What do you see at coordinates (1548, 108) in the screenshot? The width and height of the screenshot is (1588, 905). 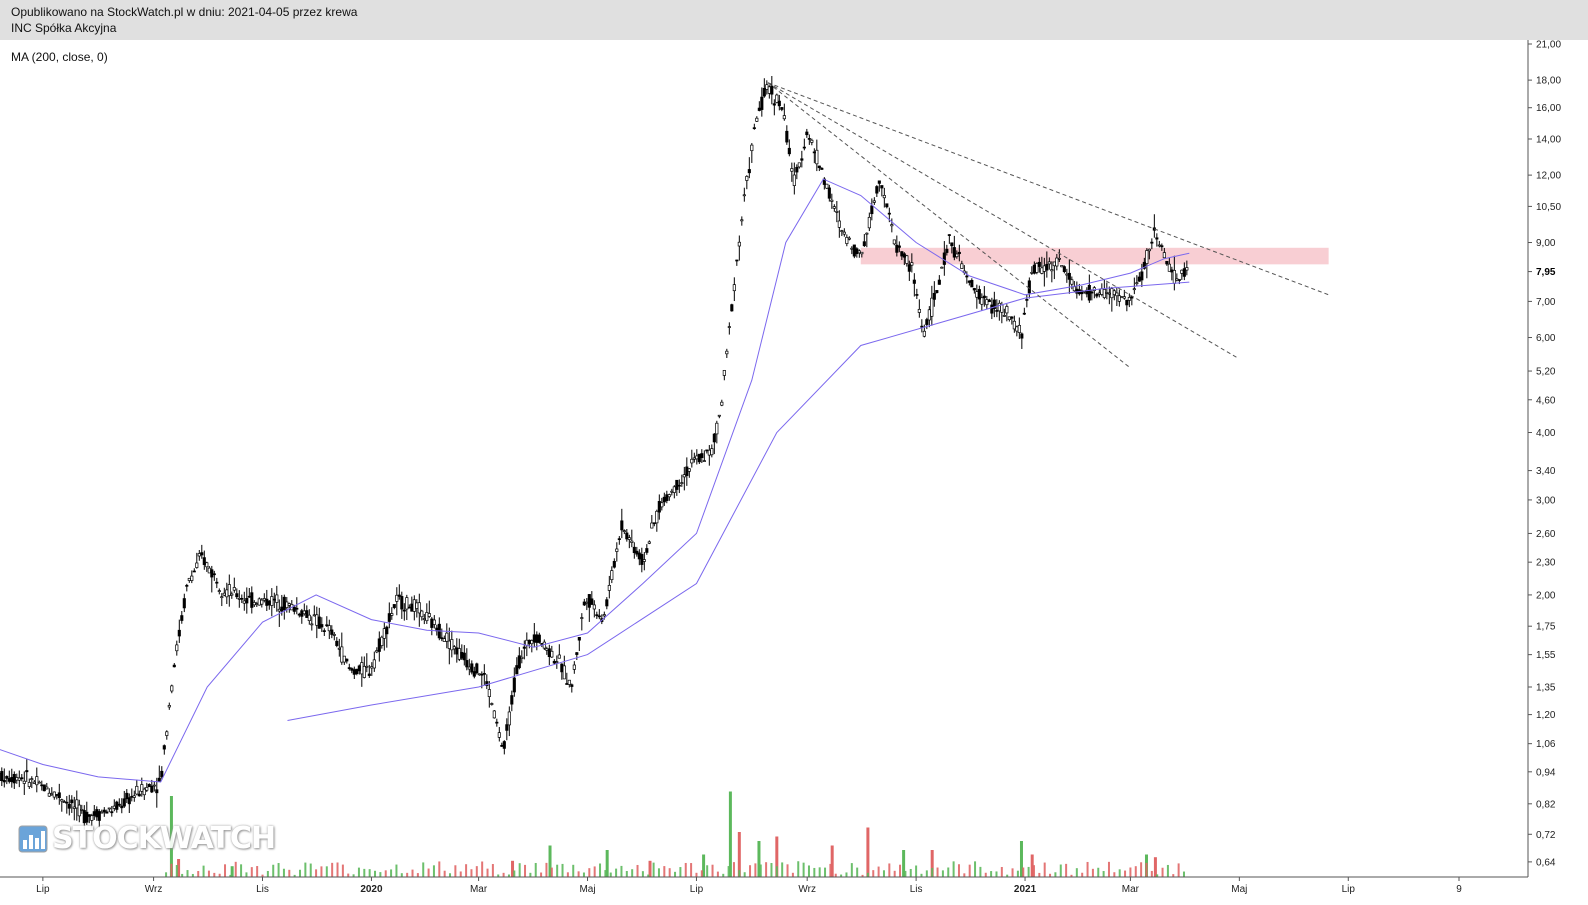 I see `y-tick-label: 16,00` at bounding box center [1548, 108].